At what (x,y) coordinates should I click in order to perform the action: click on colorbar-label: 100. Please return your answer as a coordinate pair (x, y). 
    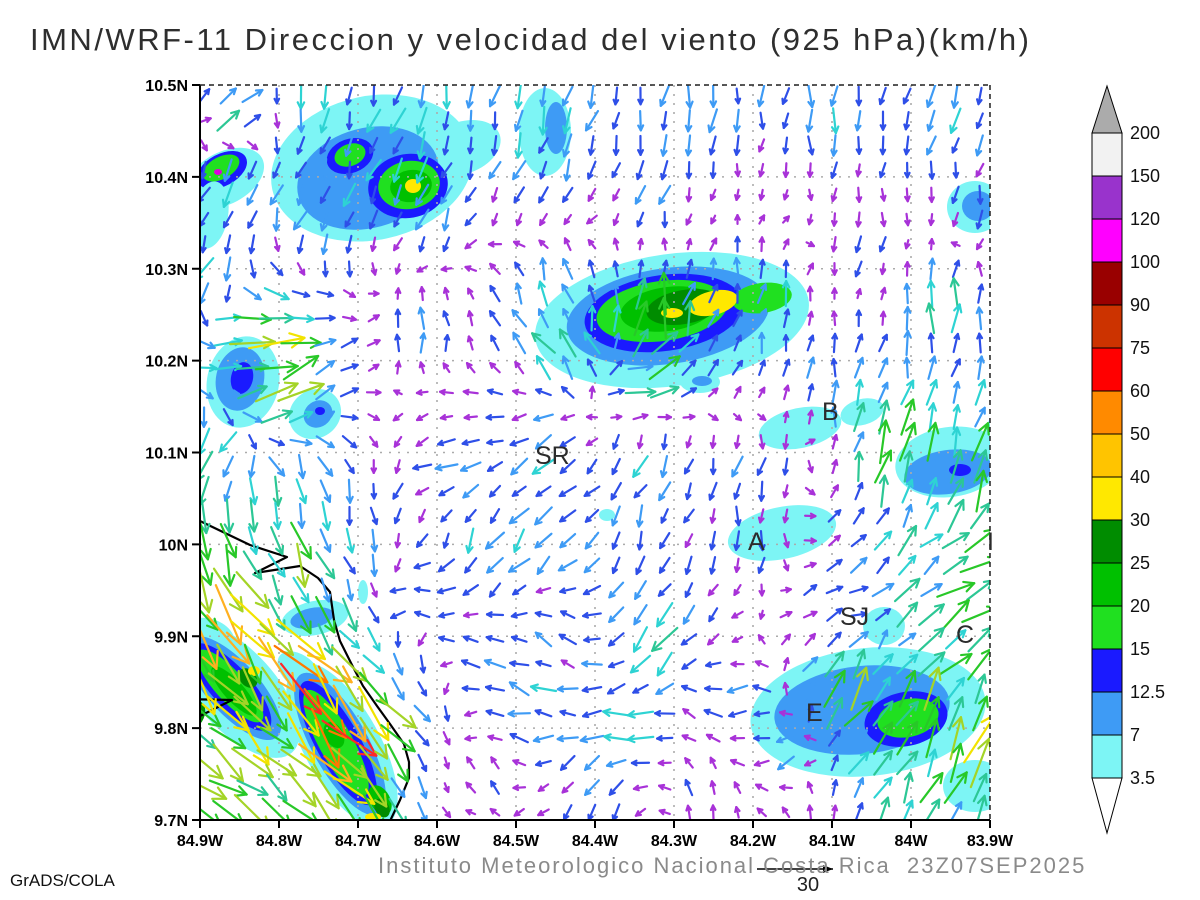
    Looking at the image, I should click on (1145, 262).